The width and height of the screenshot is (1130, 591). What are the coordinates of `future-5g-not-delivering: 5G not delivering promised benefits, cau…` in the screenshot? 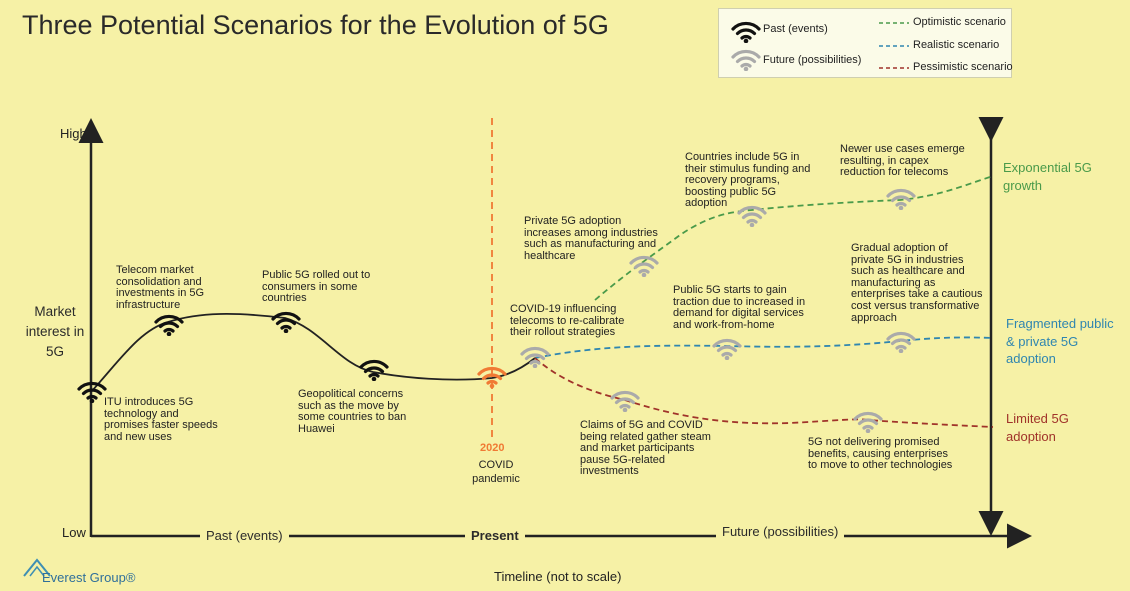 It's located at (880, 454).